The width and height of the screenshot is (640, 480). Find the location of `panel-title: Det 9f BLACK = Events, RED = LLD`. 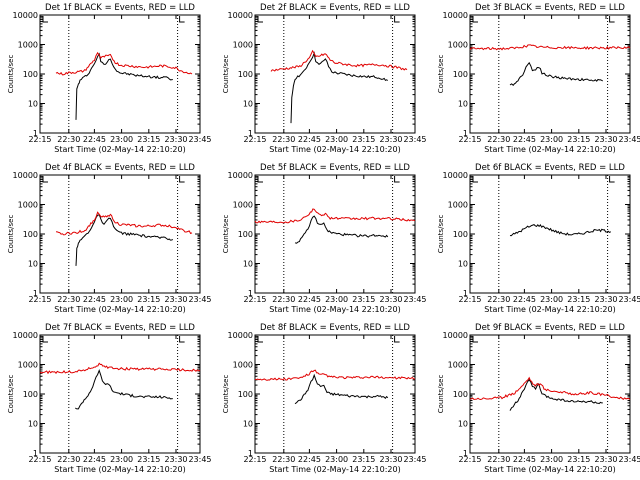

panel-title: Det 9f BLACK = Events, RED = LLD is located at coordinates (550, 328).